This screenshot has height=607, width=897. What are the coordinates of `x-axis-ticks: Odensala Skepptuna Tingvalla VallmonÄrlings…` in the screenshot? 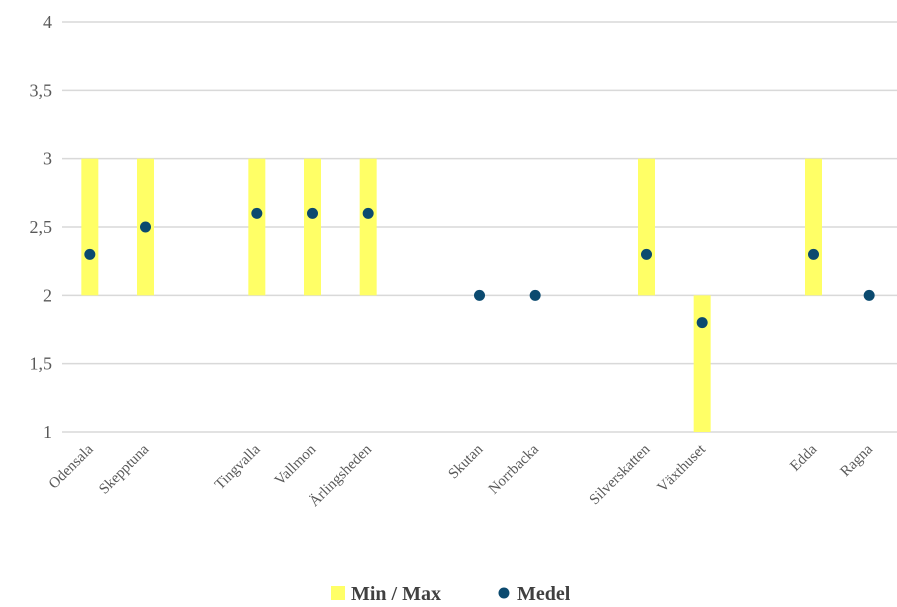 It's located at (461, 475).